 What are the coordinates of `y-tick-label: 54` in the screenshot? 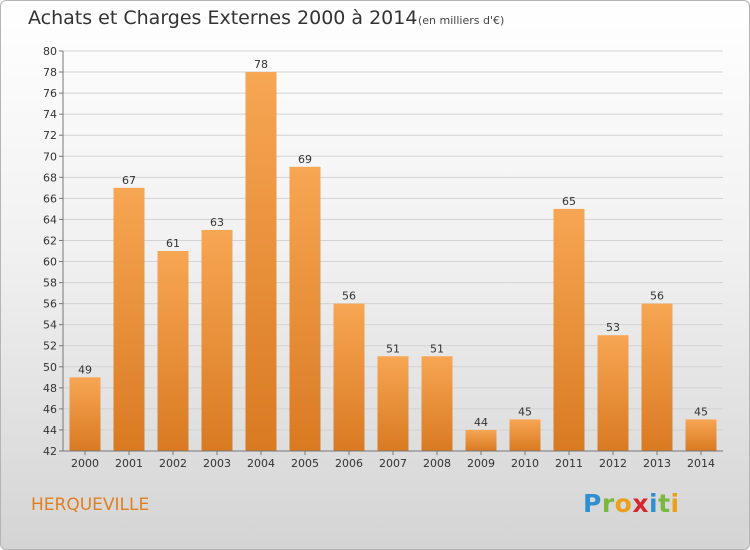 It's located at (50, 325).